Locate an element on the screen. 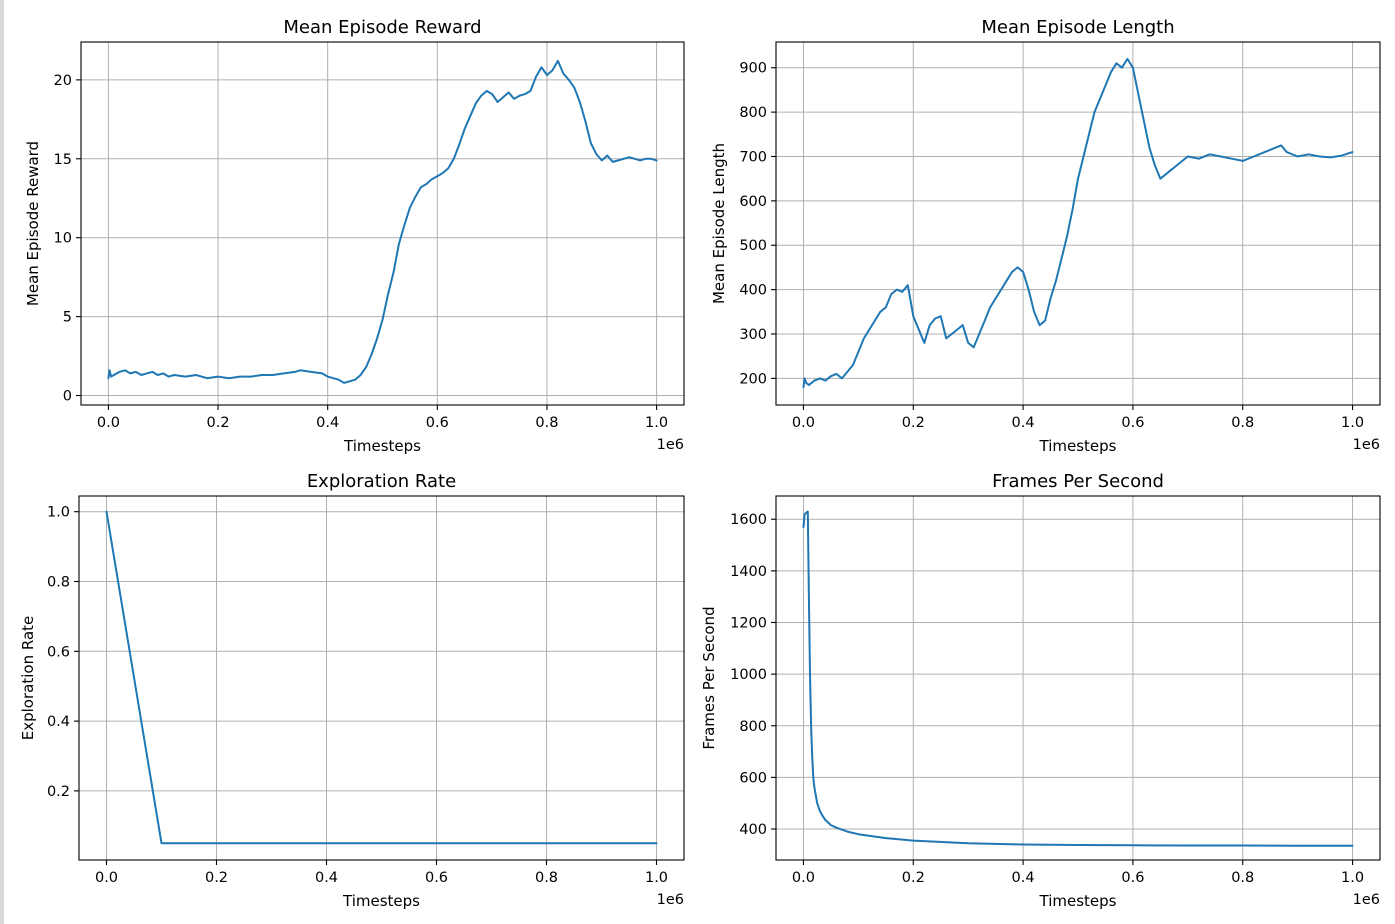 This screenshot has height=924, width=1395. exploration-rate-x-tick-label: 0.0 is located at coordinates (106, 878).